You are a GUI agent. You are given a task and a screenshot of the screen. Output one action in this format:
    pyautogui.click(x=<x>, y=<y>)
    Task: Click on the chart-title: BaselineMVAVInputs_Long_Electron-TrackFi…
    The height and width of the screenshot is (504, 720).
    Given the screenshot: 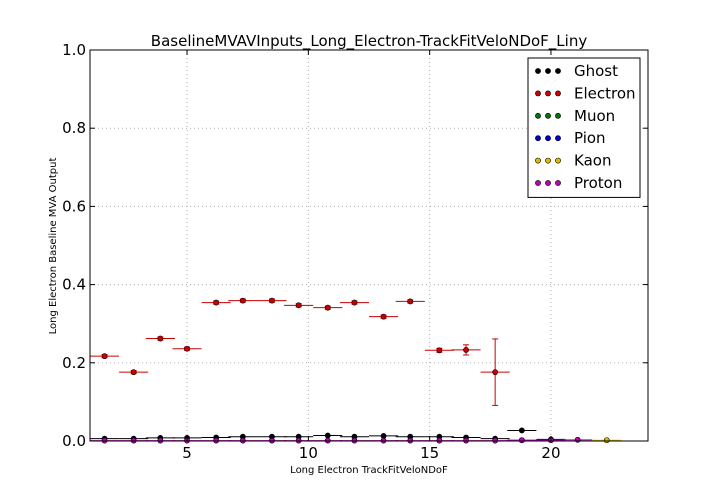 What is the action you would take?
    pyautogui.click(x=369, y=41)
    